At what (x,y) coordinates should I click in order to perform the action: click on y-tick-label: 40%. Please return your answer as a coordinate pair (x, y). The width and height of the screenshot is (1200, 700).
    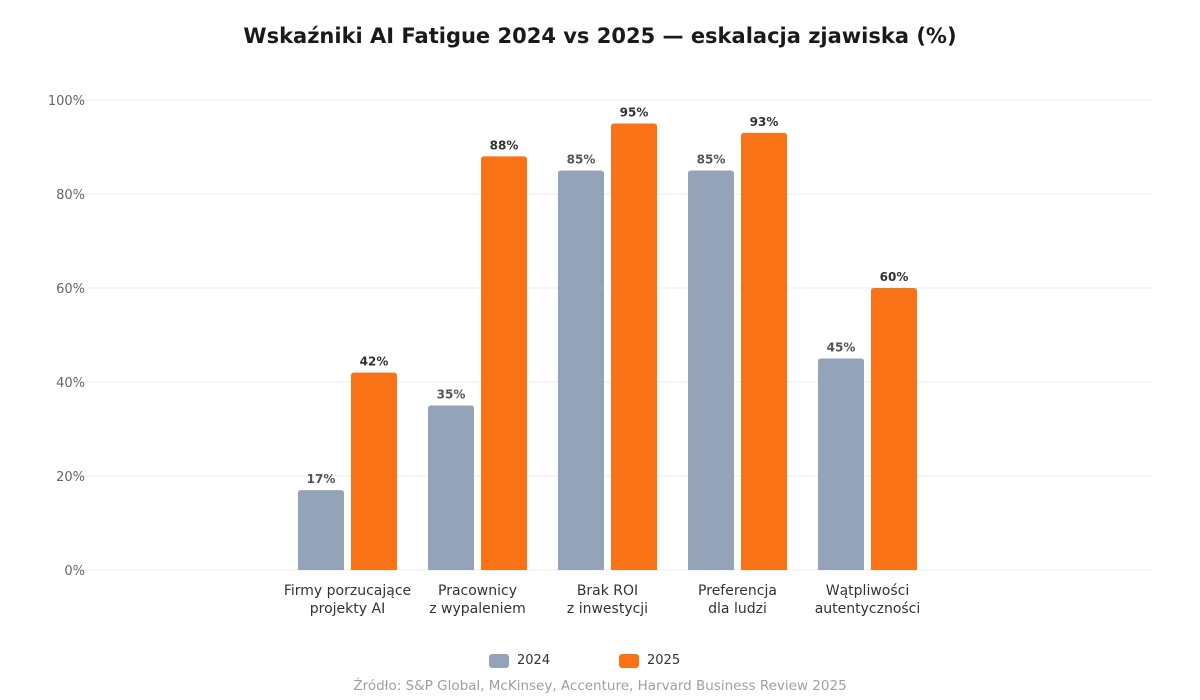
    Looking at the image, I should click on (70, 383).